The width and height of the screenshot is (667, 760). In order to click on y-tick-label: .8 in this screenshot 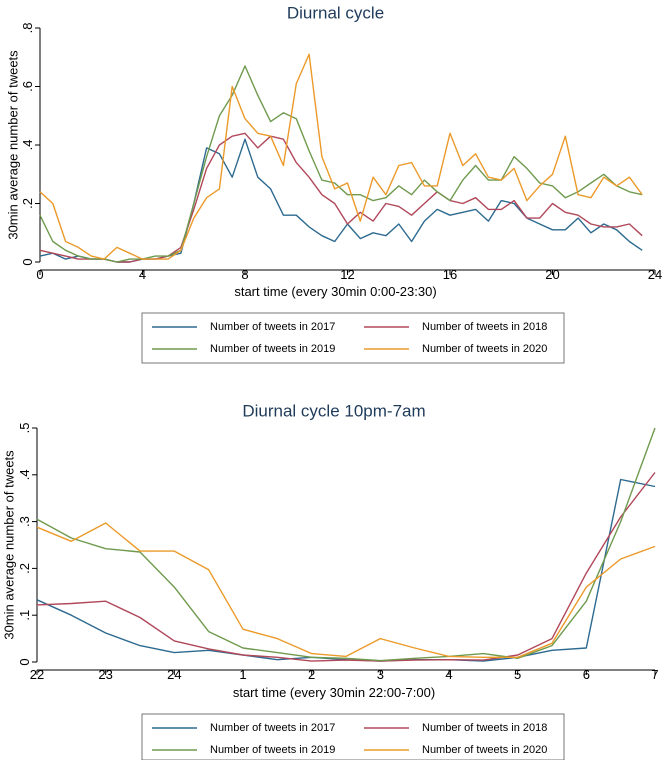, I will do `click(27, 28)`.